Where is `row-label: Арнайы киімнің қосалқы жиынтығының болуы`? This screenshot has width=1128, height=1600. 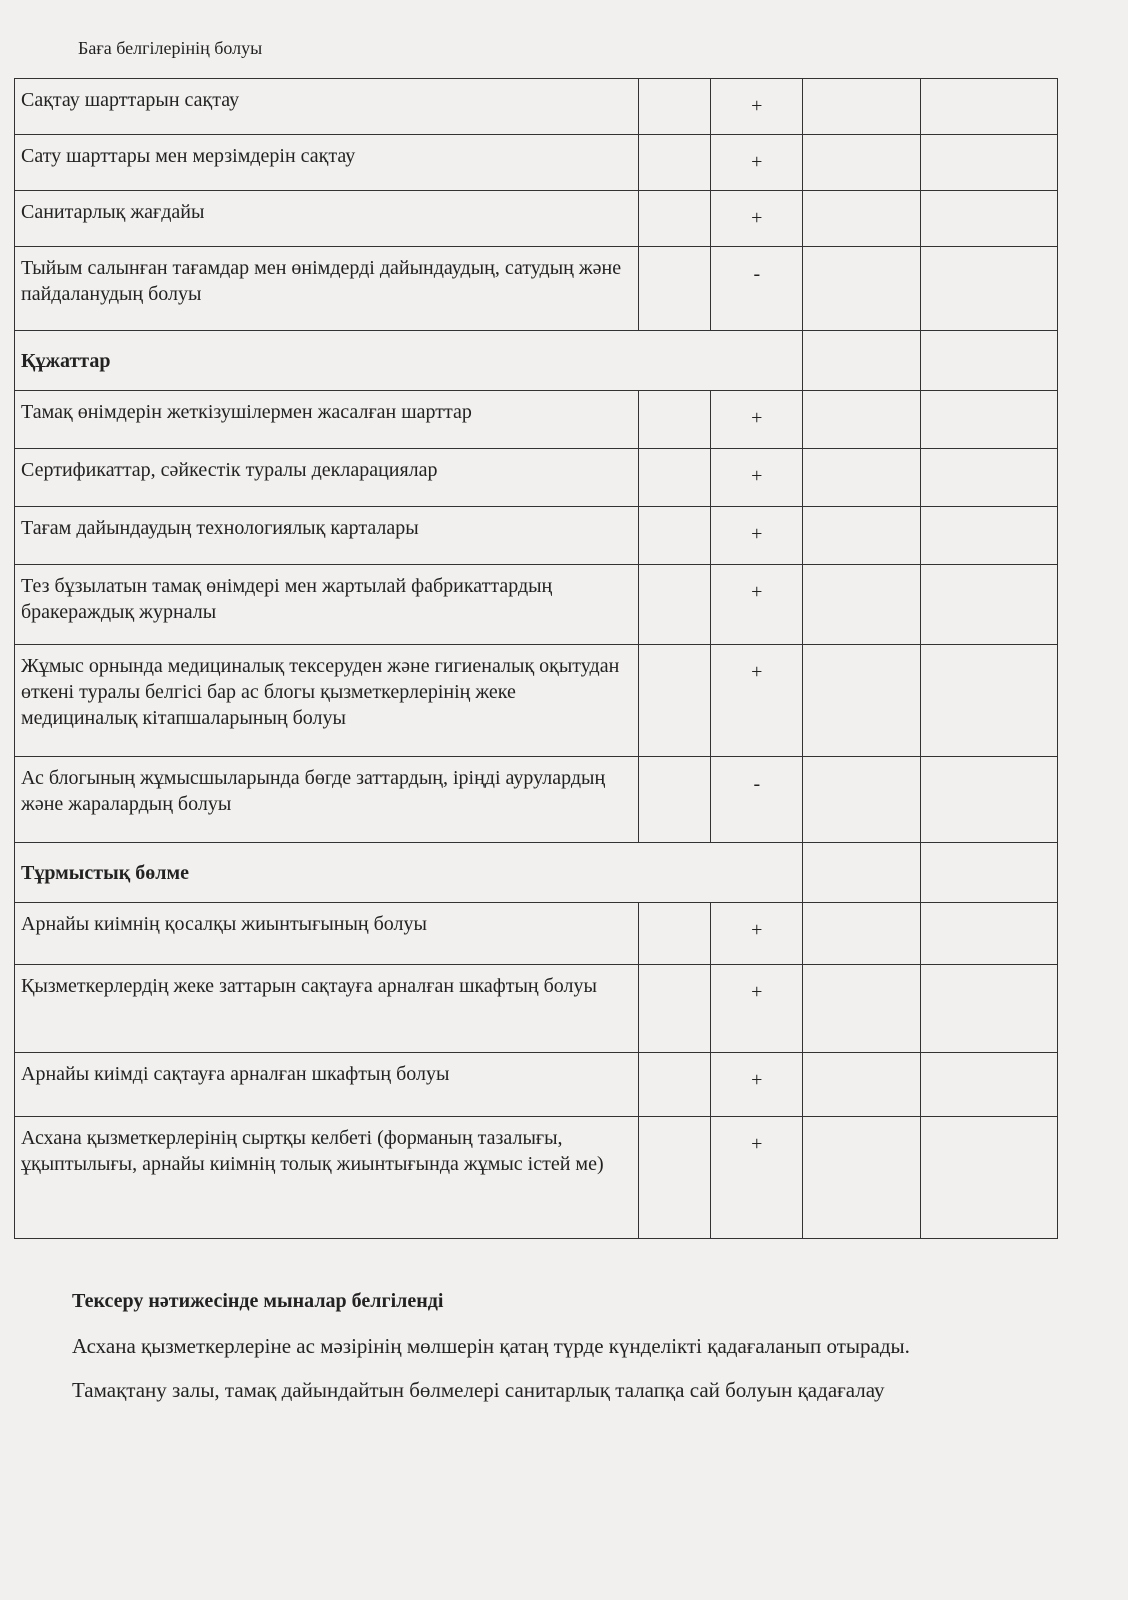 row-label: Арнайы киімнің қосалқы жиынтығының болуы is located at coordinates (326, 933).